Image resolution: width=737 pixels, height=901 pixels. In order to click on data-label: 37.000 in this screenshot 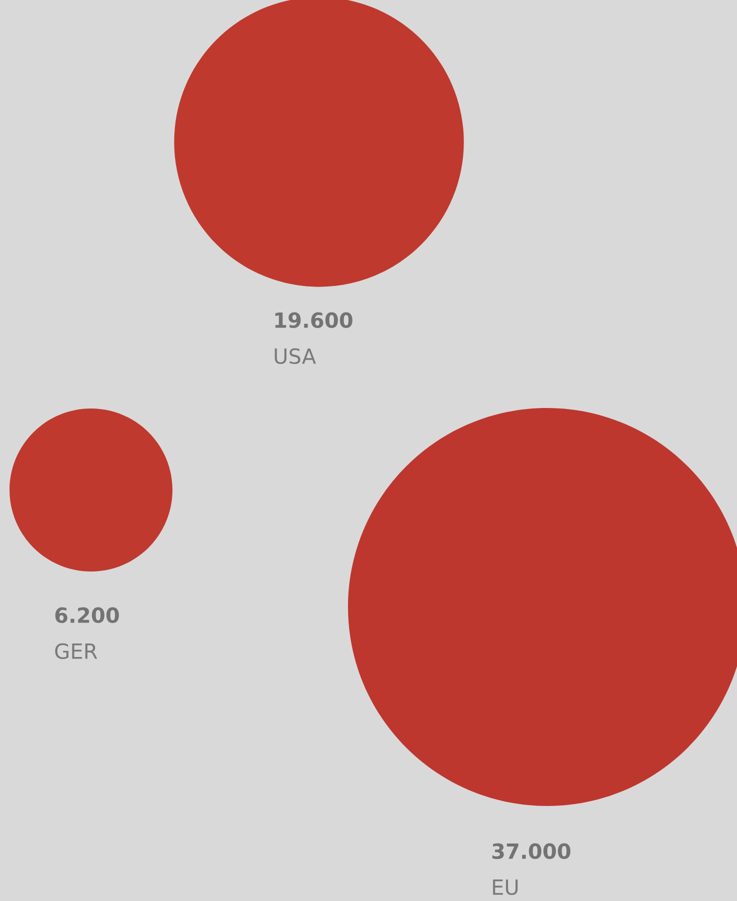, I will do `click(531, 851)`.